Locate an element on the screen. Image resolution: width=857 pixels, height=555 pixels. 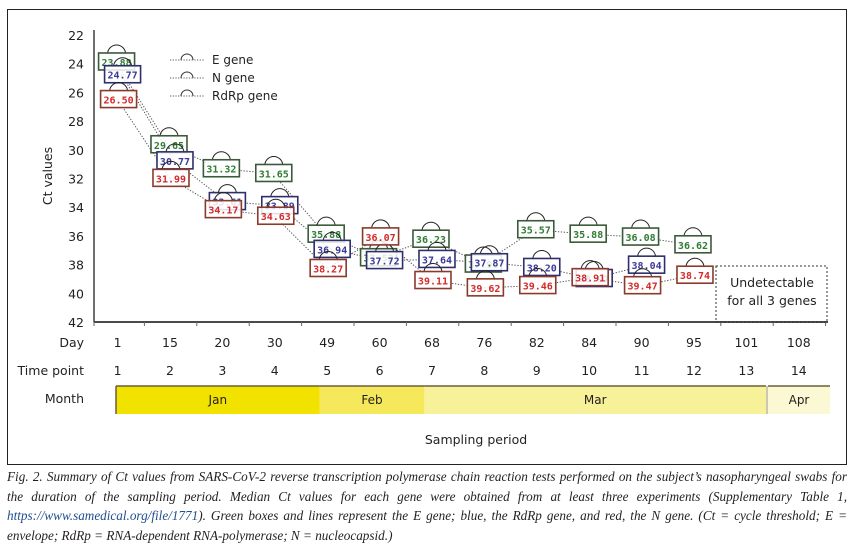
undetectable-annotation: Undetectable for all 3 genes is located at coordinates (771, 294).